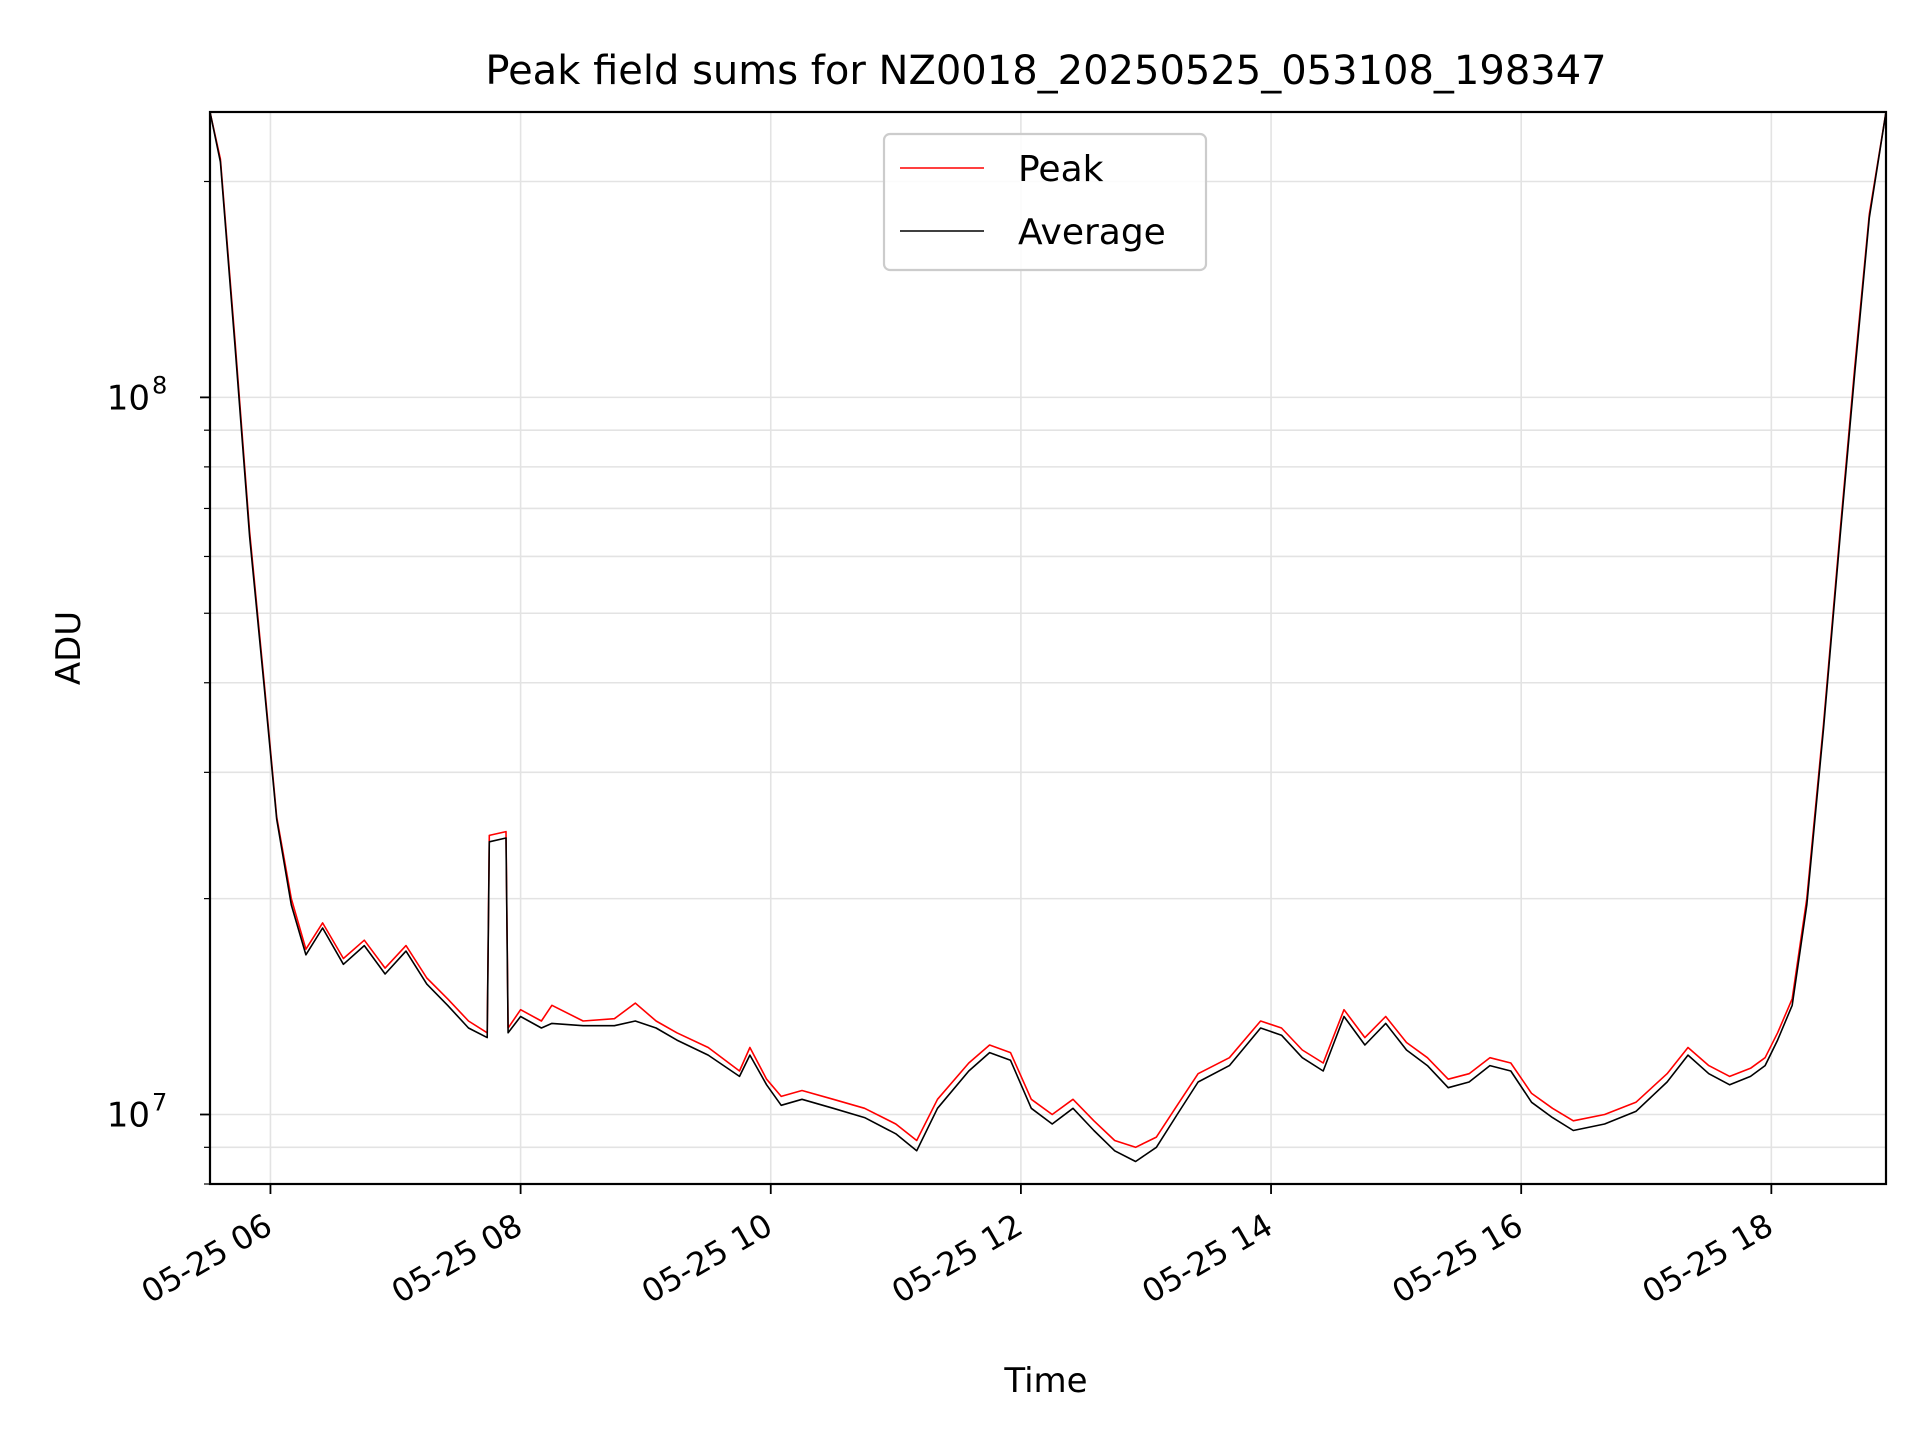 The height and width of the screenshot is (1444, 1920). What do you see at coordinates (69, 648) in the screenshot?
I see `y-axis-label: ADU` at bounding box center [69, 648].